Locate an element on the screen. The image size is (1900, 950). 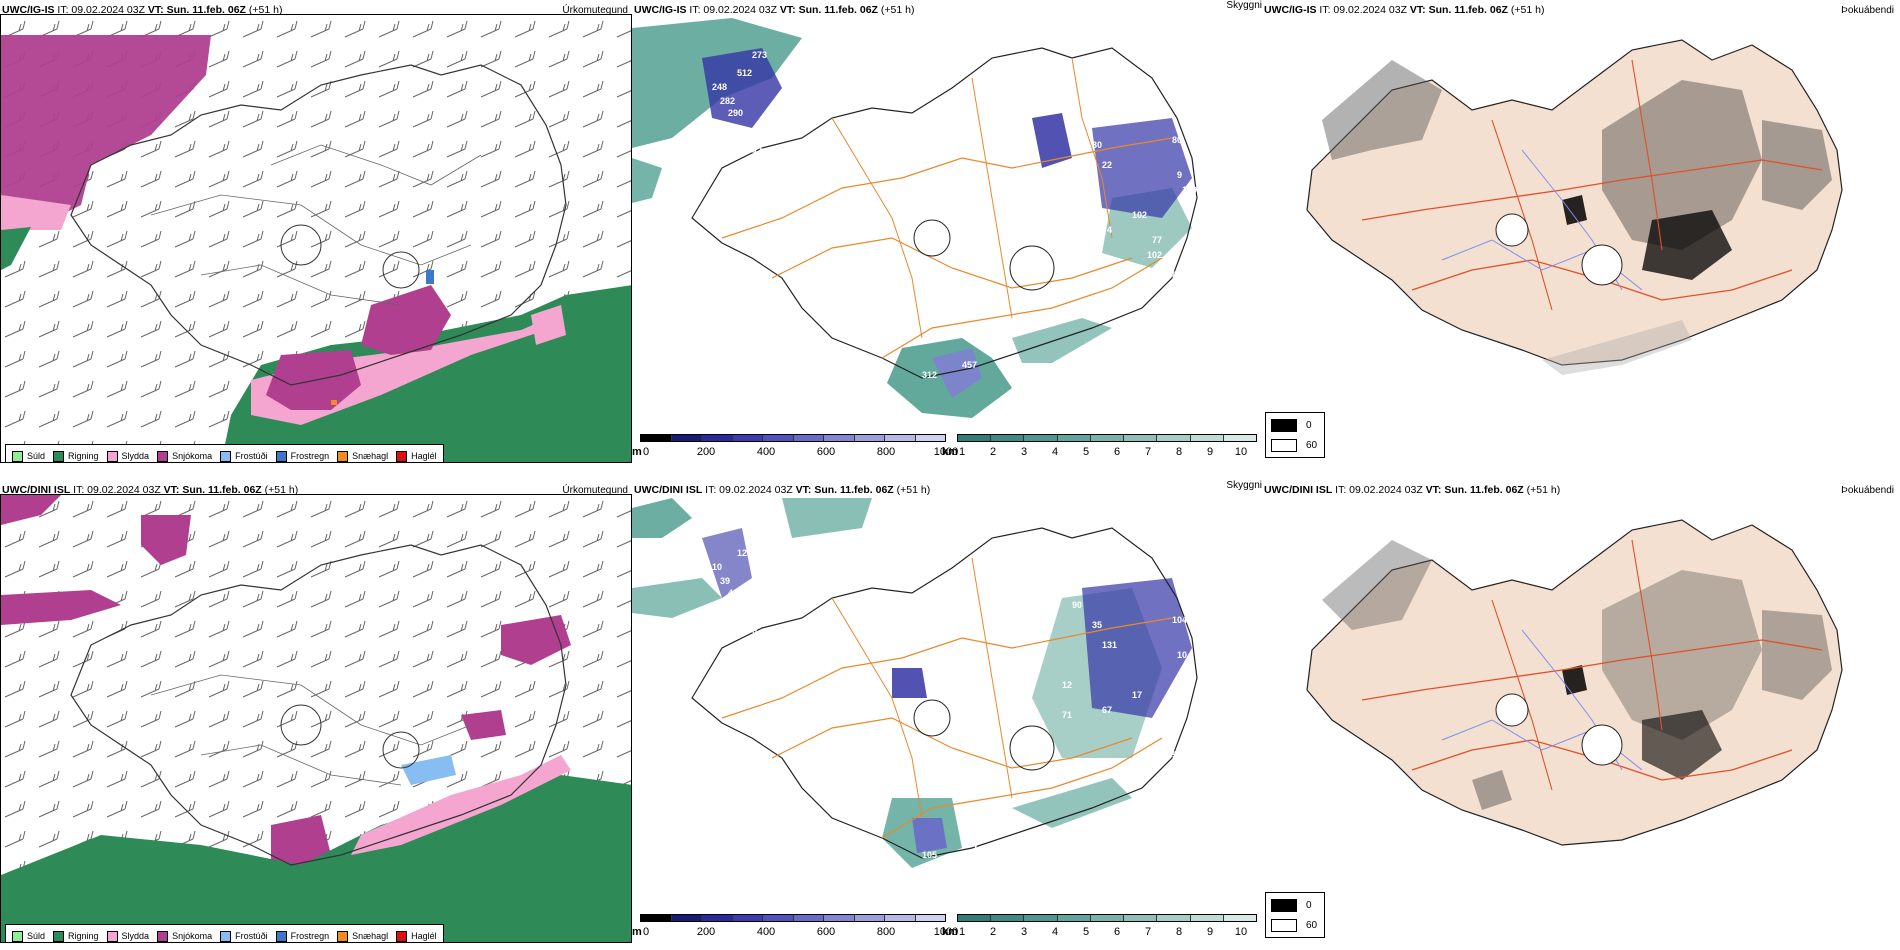
visibility-value-label: 11 is located at coordinates (957, 220).